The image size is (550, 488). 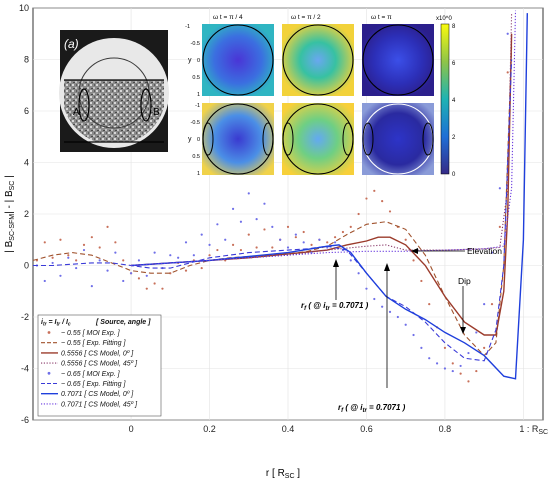 I want to click on inset-photo-region-a: A, so click(x=76, y=112).